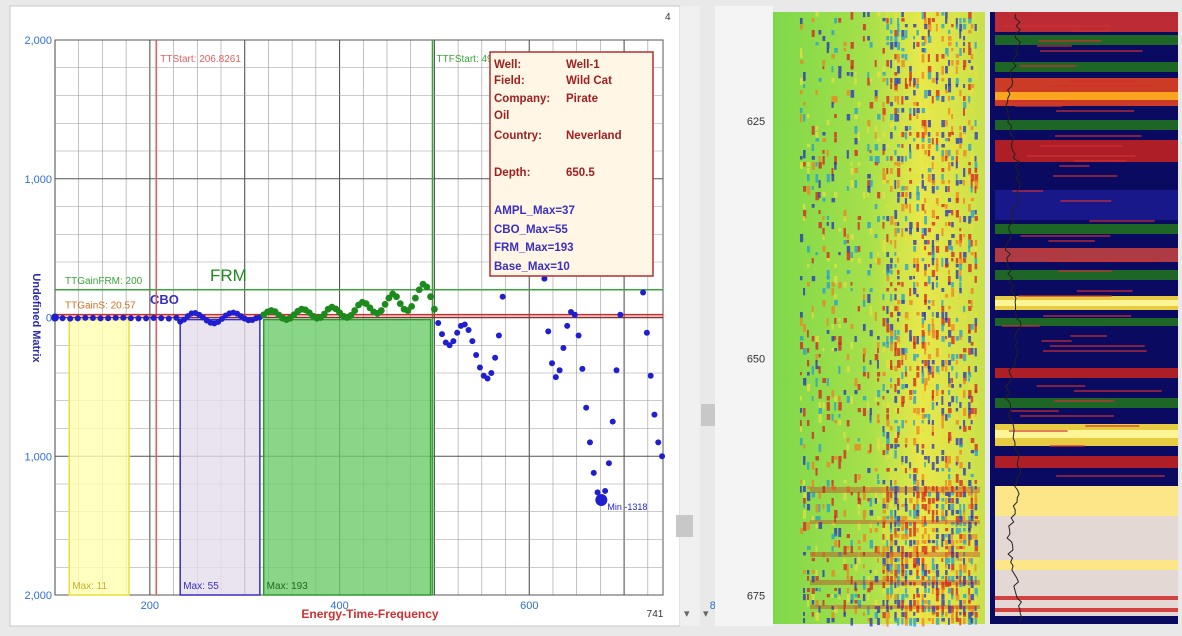  I want to click on scroll-down-arrow-2: ▾, so click(706, 614).